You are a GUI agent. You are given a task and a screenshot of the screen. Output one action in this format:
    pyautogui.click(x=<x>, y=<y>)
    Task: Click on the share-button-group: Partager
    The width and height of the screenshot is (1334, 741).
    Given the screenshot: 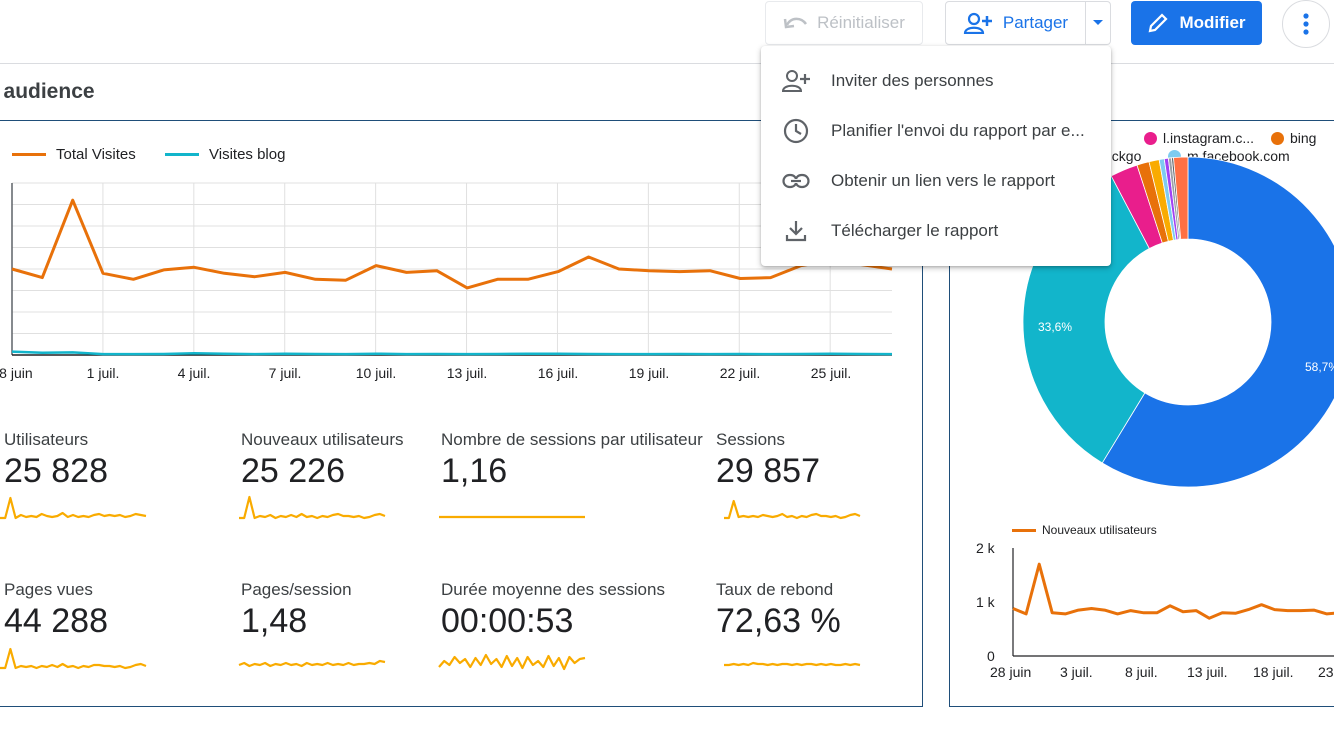 What is the action you would take?
    pyautogui.click(x=1028, y=23)
    